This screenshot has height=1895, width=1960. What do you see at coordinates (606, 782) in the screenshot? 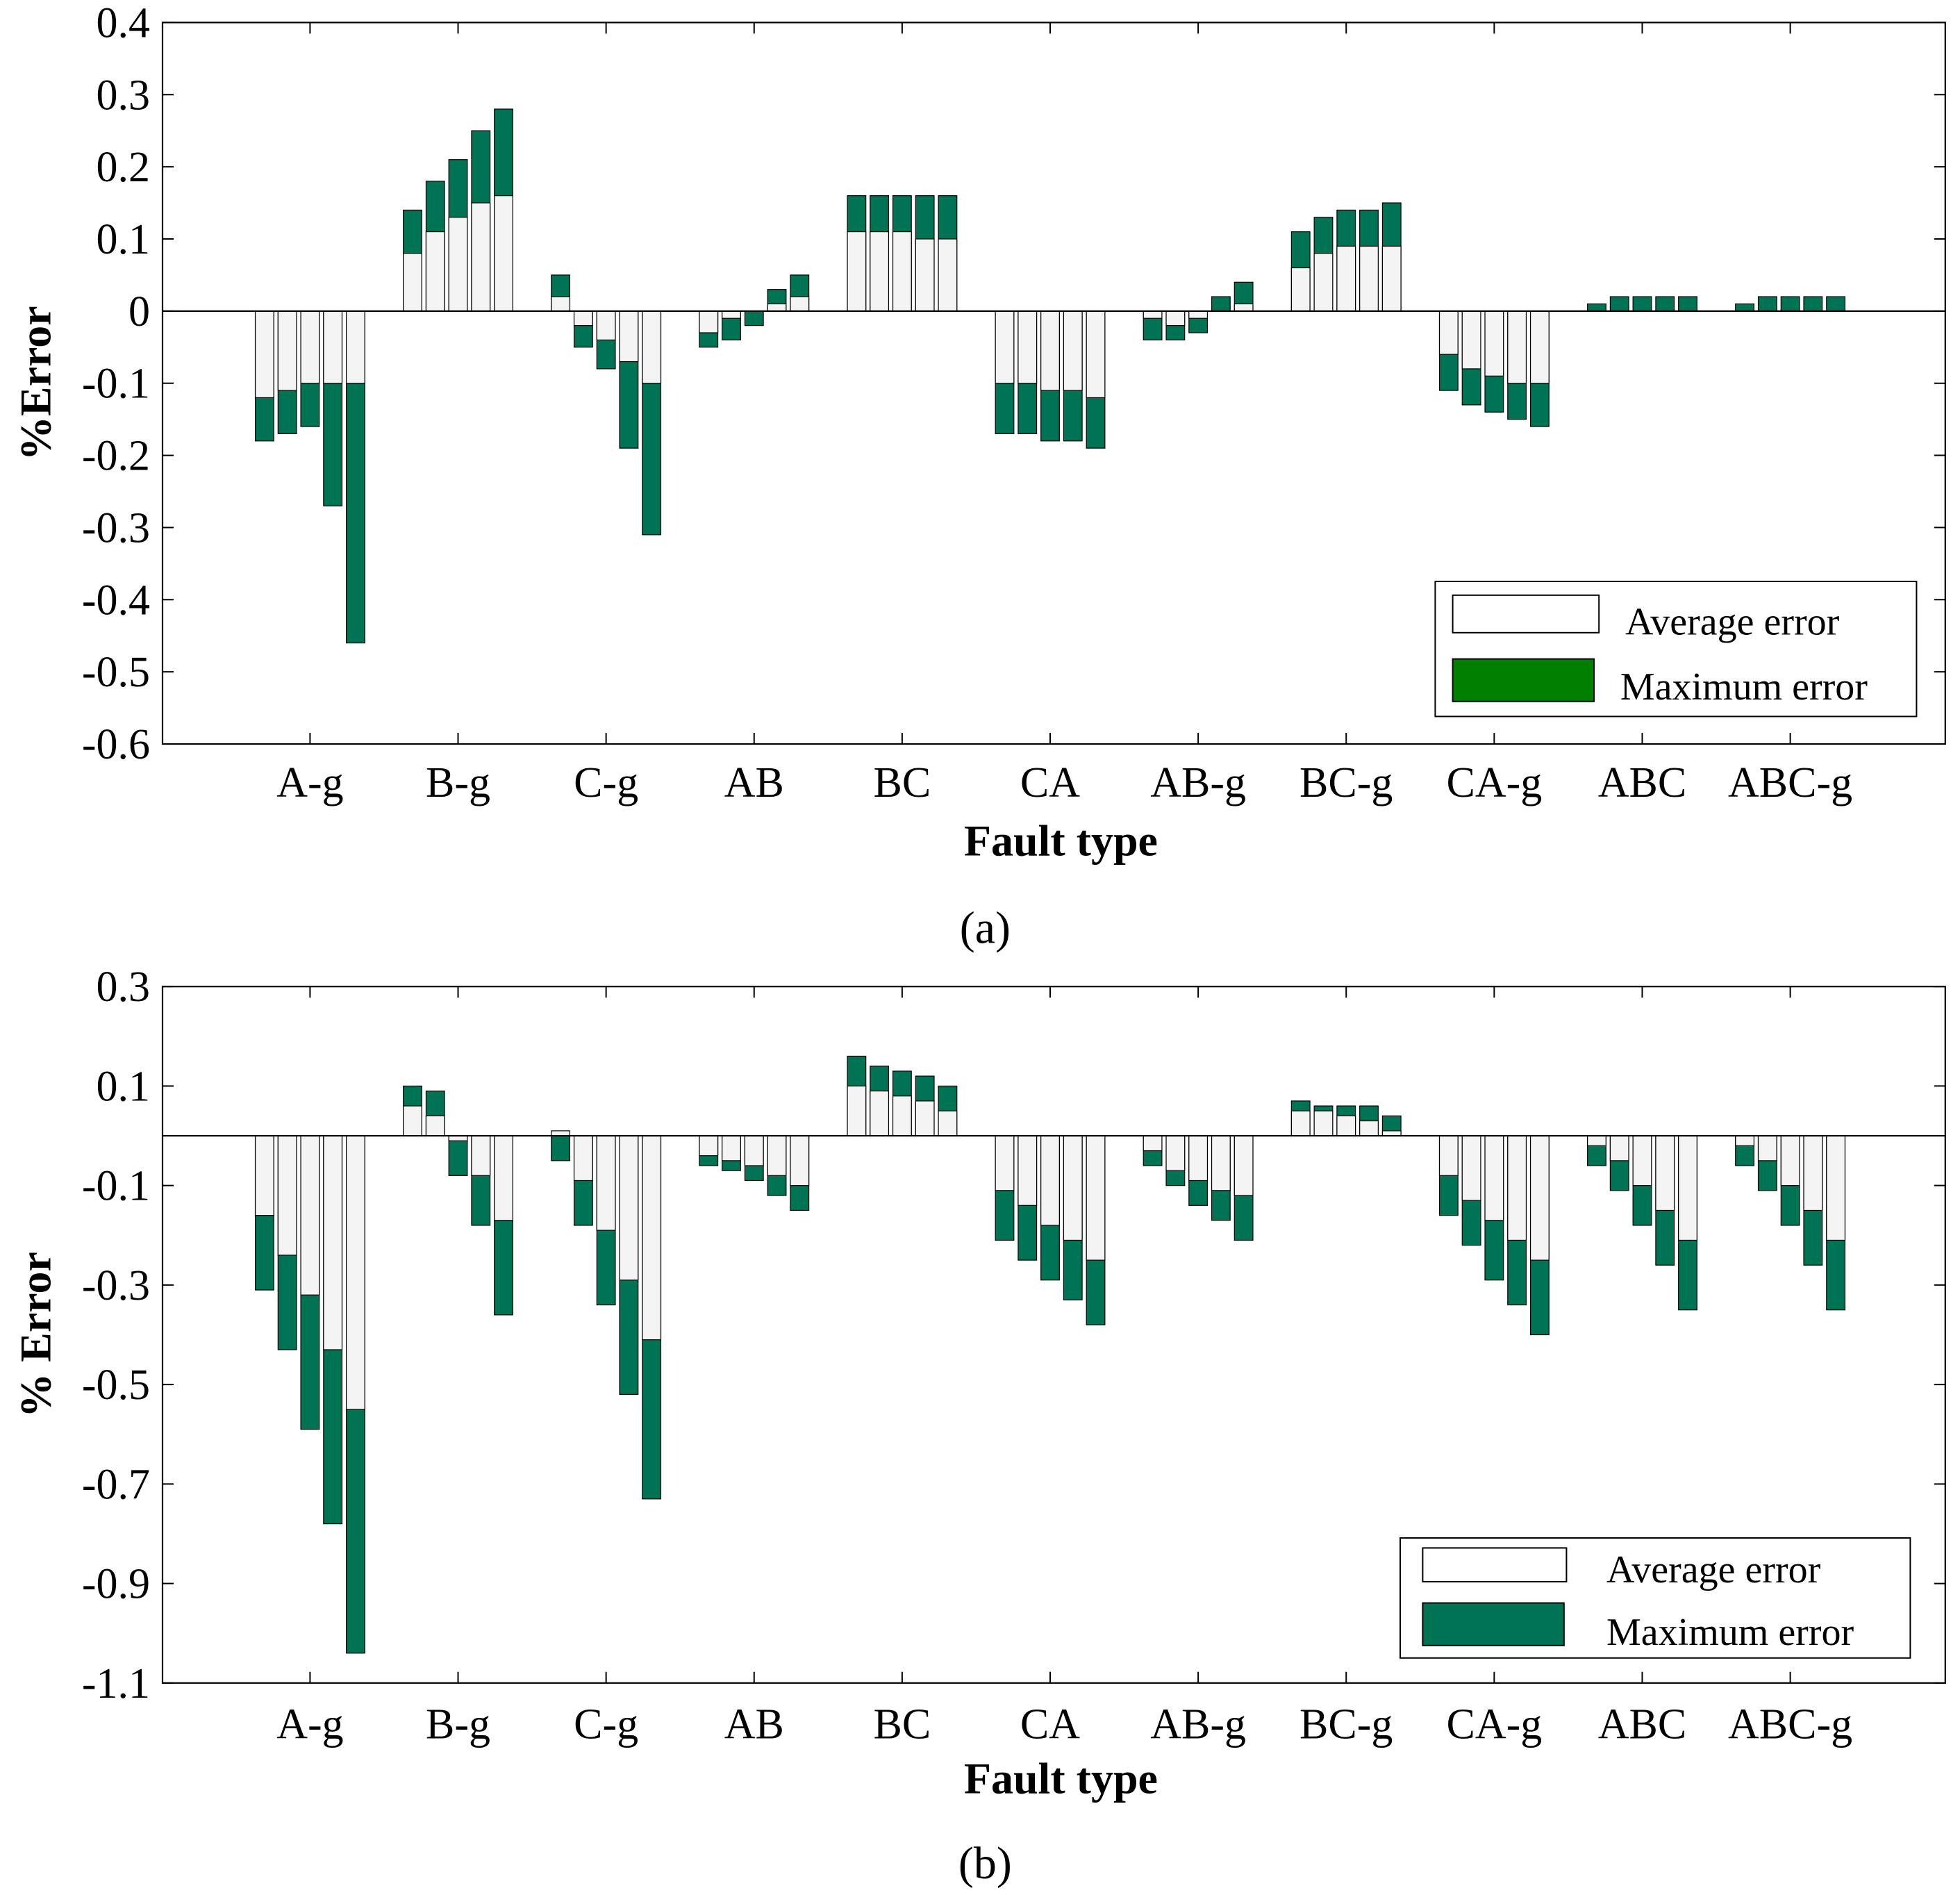
I see `x-tick-label: C-g` at bounding box center [606, 782].